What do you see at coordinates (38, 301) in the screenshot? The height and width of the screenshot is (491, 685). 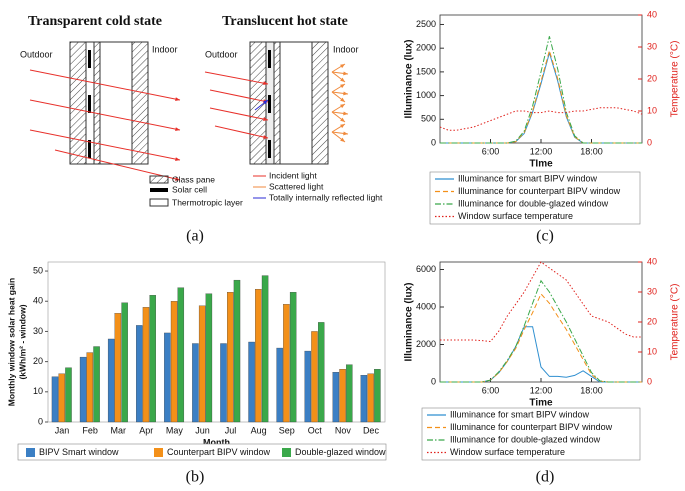 I see `y-tick-label: 40` at bounding box center [38, 301].